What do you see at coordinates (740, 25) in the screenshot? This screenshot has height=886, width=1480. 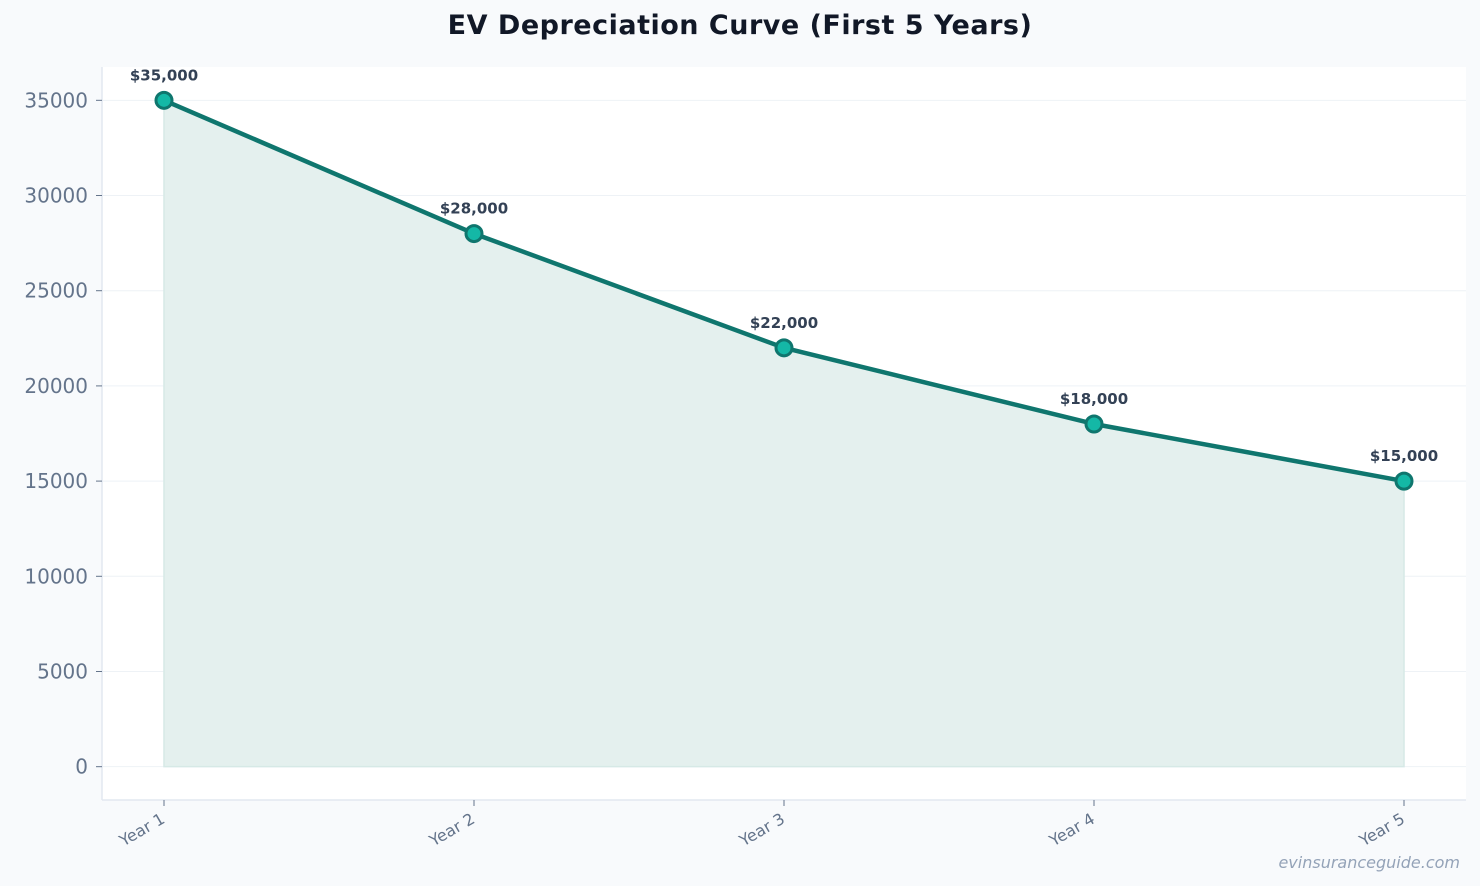 I see `chart-title: EV Depreciation Curve (First 5 Years)` at bounding box center [740, 25].